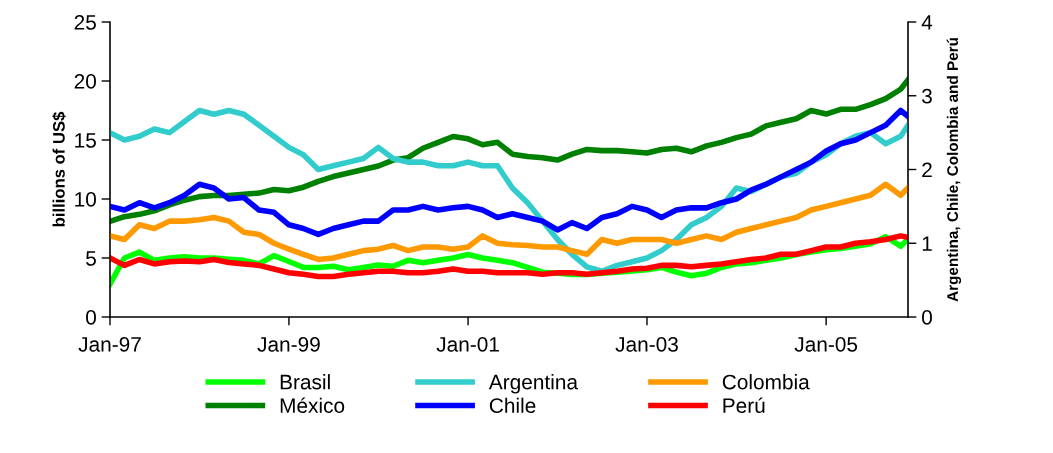 This screenshot has width=1053, height=453. Describe the element at coordinates (91, 258) in the screenshot. I see `y-tick-label: 5` at that location.